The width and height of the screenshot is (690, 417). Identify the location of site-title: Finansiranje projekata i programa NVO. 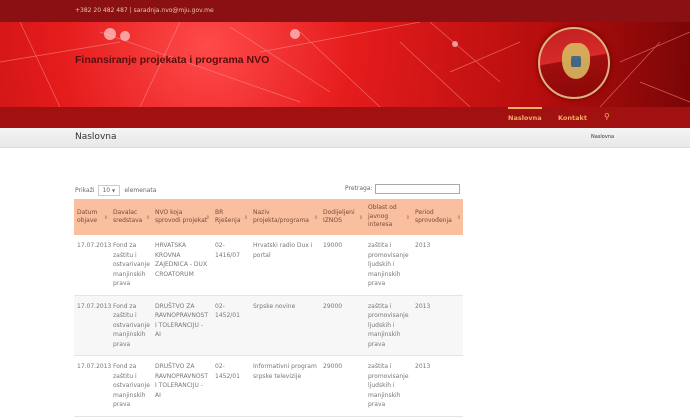
(172, 60).